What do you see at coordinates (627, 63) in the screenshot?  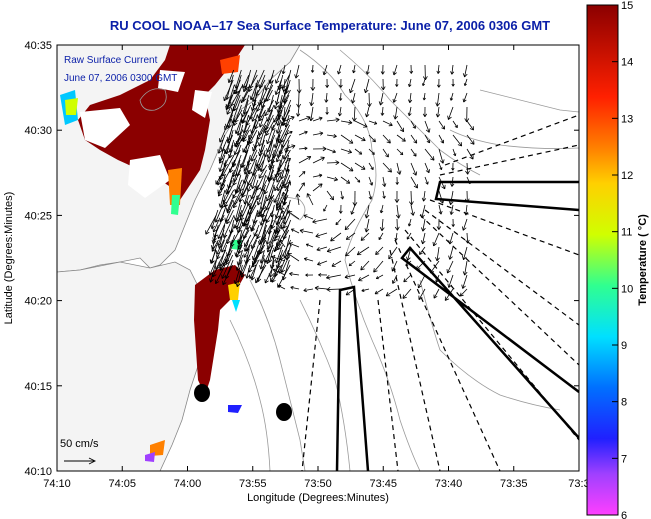 I see `colorbar-tick-label: 14` at bounding box center [627, 63].